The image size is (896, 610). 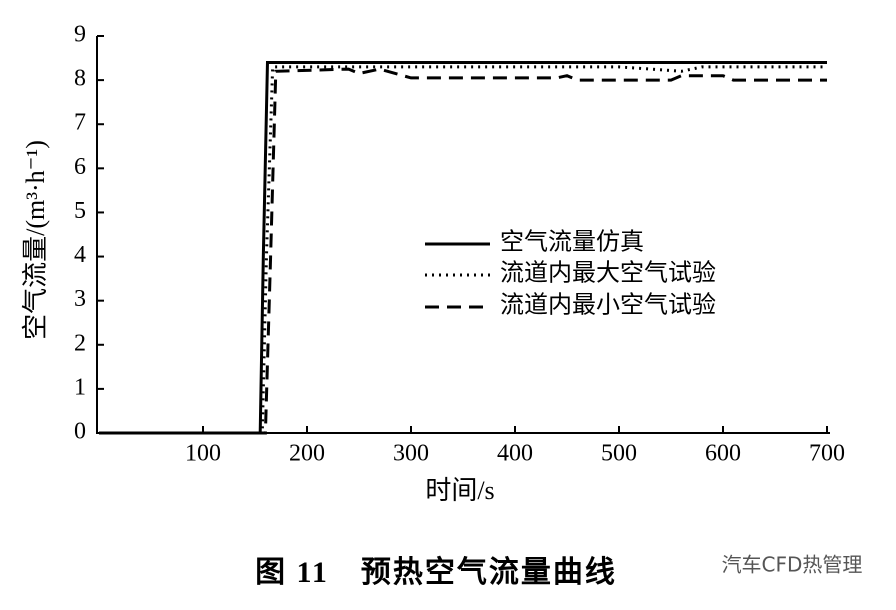 What do you see at coordinates (80, 35) in the screenshot?
I see `y-tick-label: 9` at bounding box center [80, 35].